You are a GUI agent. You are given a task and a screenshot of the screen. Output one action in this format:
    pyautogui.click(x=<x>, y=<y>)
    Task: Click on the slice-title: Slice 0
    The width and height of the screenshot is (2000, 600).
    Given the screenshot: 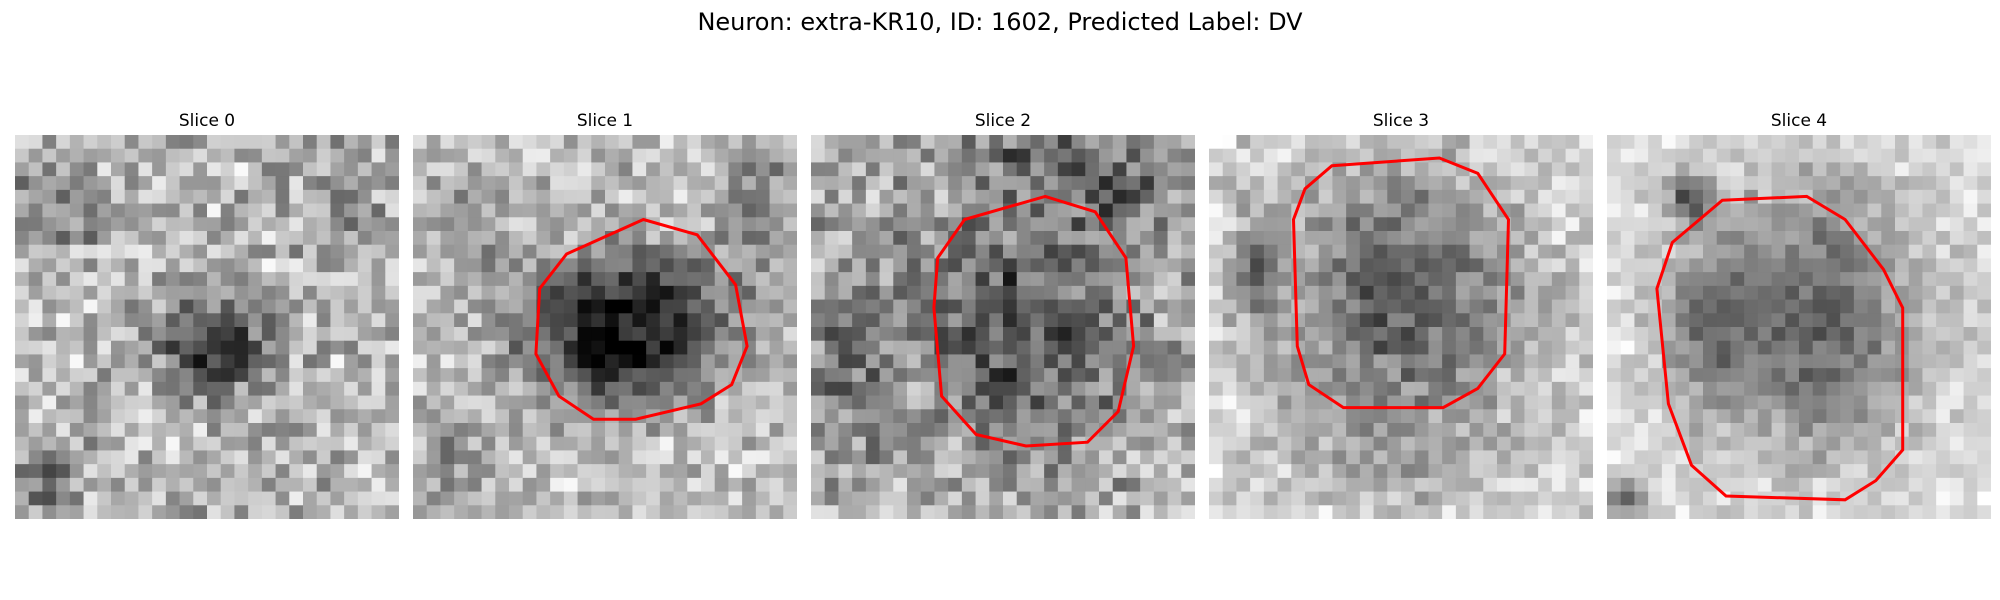 What is the action you would take?
    pyautogui.click(x=207, y=121)
    